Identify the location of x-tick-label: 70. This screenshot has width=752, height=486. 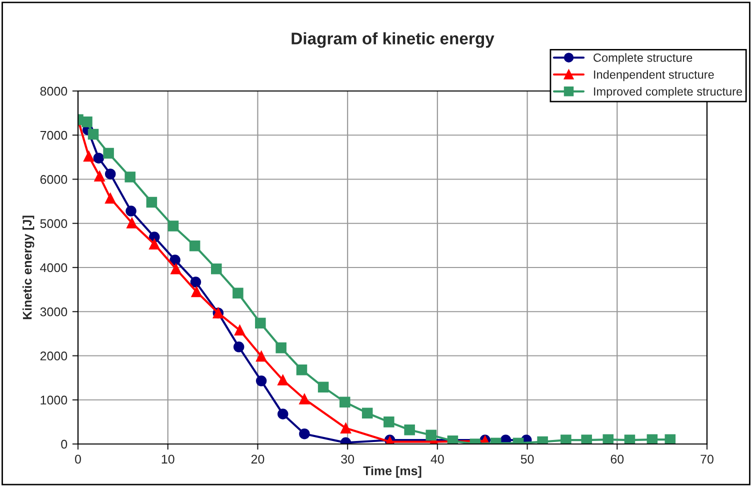
(707, 459).